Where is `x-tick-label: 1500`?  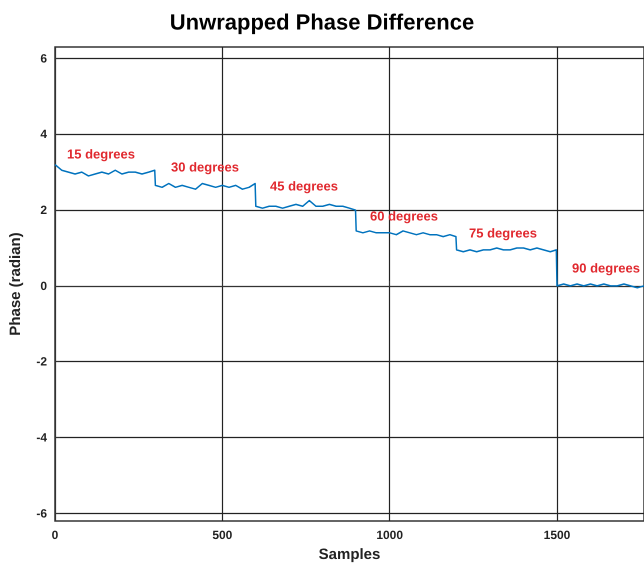
x-tick-label: 1500 is located at coordinates (557, 535).